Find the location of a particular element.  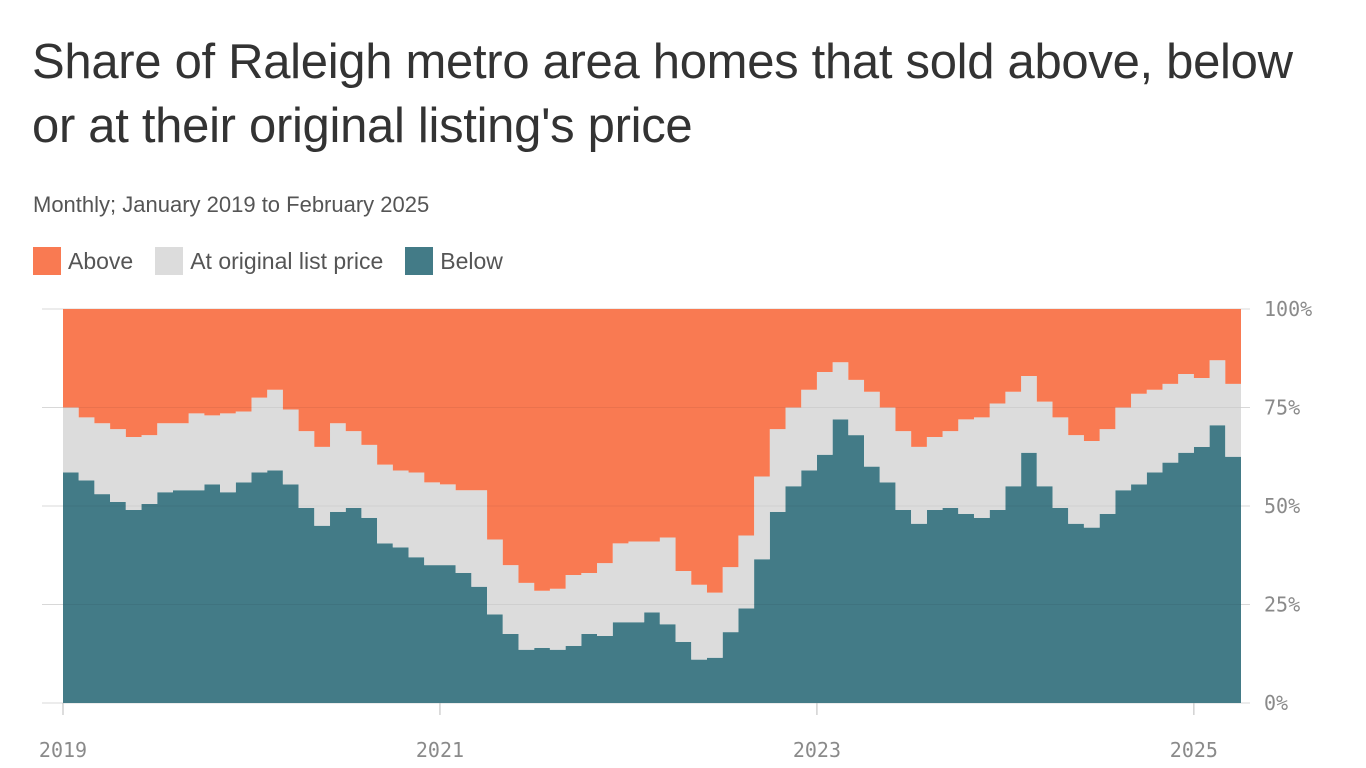

legend-swatch-at is located at coordinates (169, 261).